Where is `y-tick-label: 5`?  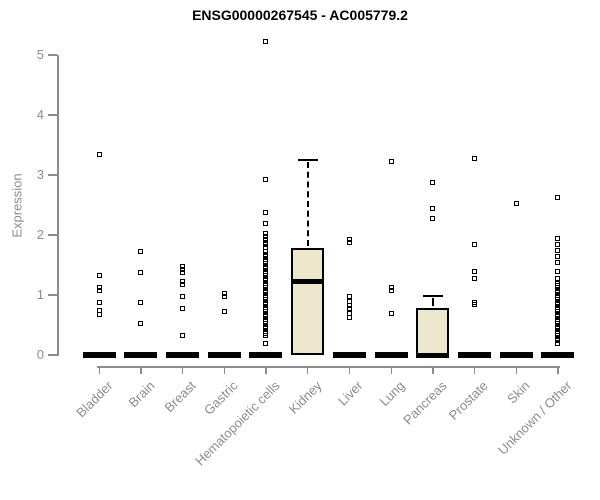
y-tick-label: 5 is located at coordinates (40, 54).